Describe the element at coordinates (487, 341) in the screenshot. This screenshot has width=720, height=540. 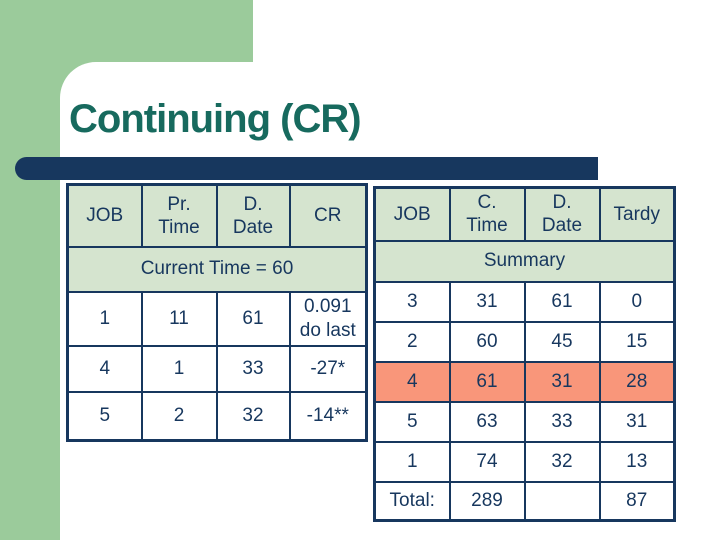
I see `table-cell: 60` at that location.